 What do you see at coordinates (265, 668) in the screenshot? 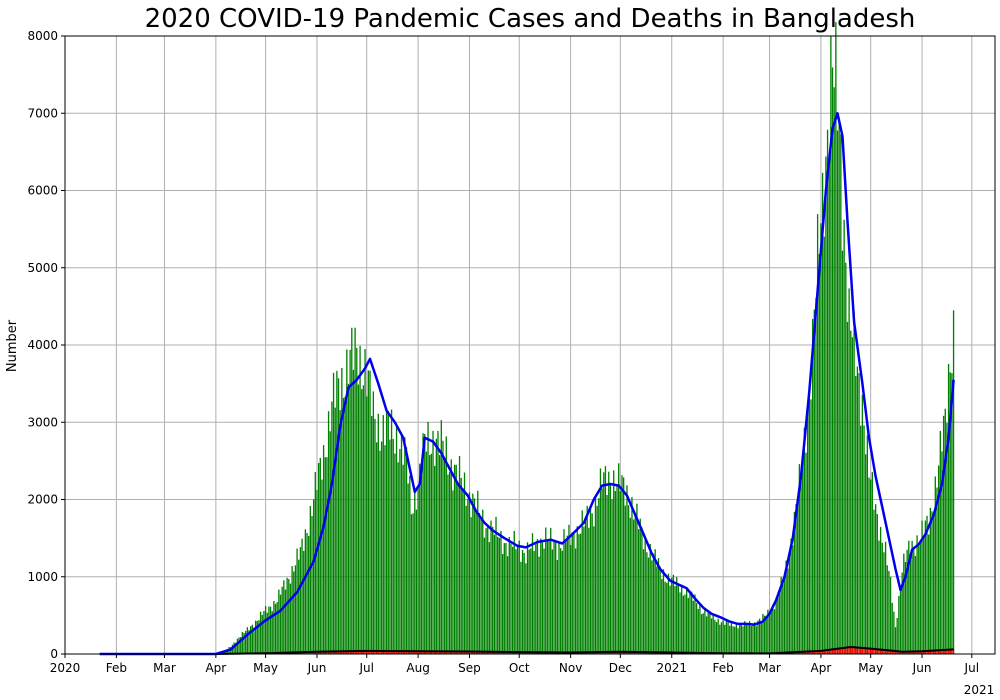
I see `x-tick-label: May` at bounding box center [265, 668].